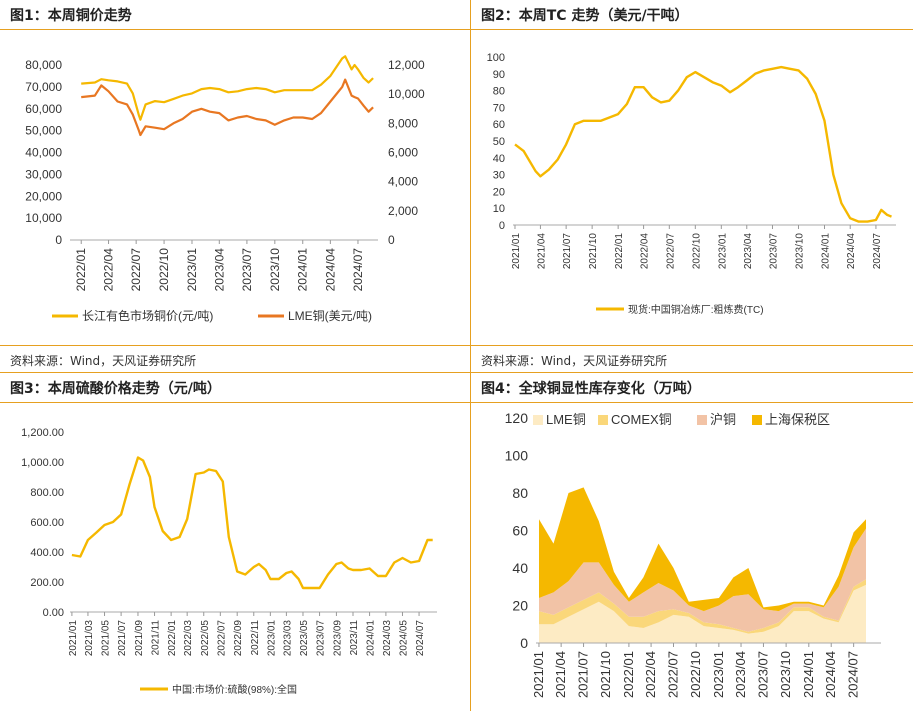 The width and height of the screenshot is (913, 711). Describe the element at coordinates (147, 315) in the screenshot. I see `legend-label: 长江有色市场铜价(元/吨)` at that location.